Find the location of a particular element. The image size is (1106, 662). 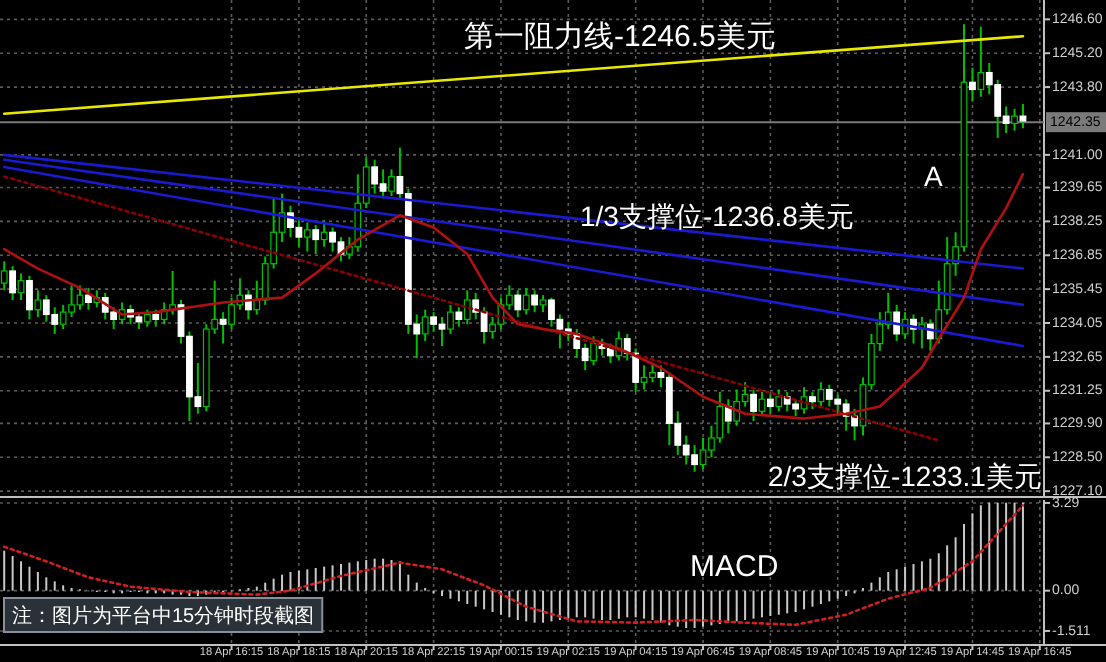

annotation: 注：图片为平台中15分钟时段截图 is located at coordinates (163, 616).